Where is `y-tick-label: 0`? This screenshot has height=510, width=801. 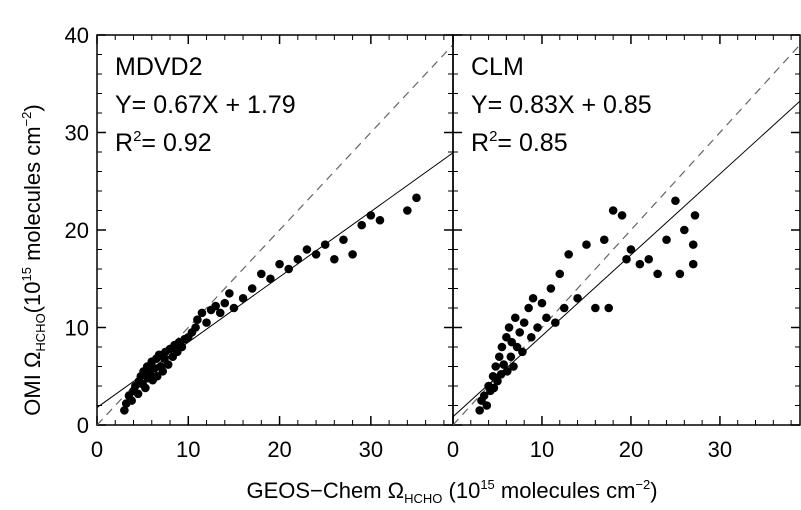
y-tick-label: 0 is located at coordinates (83, 425).